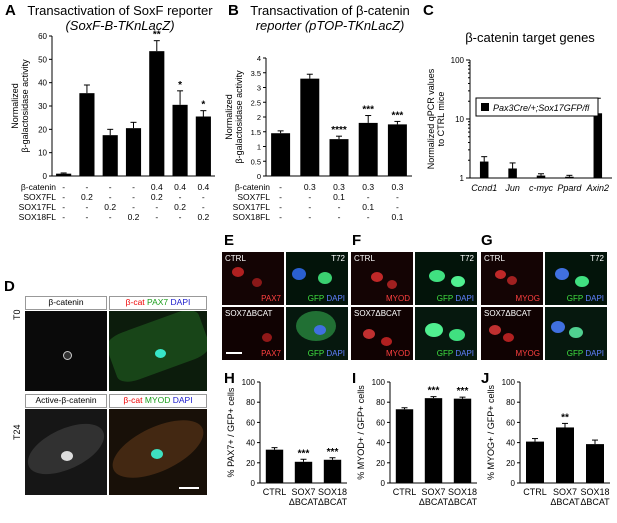  What do you see at coordinates (357, 240) in the screenshot?
I see `panel-letter-f: F` at bounding box center [357, 240].